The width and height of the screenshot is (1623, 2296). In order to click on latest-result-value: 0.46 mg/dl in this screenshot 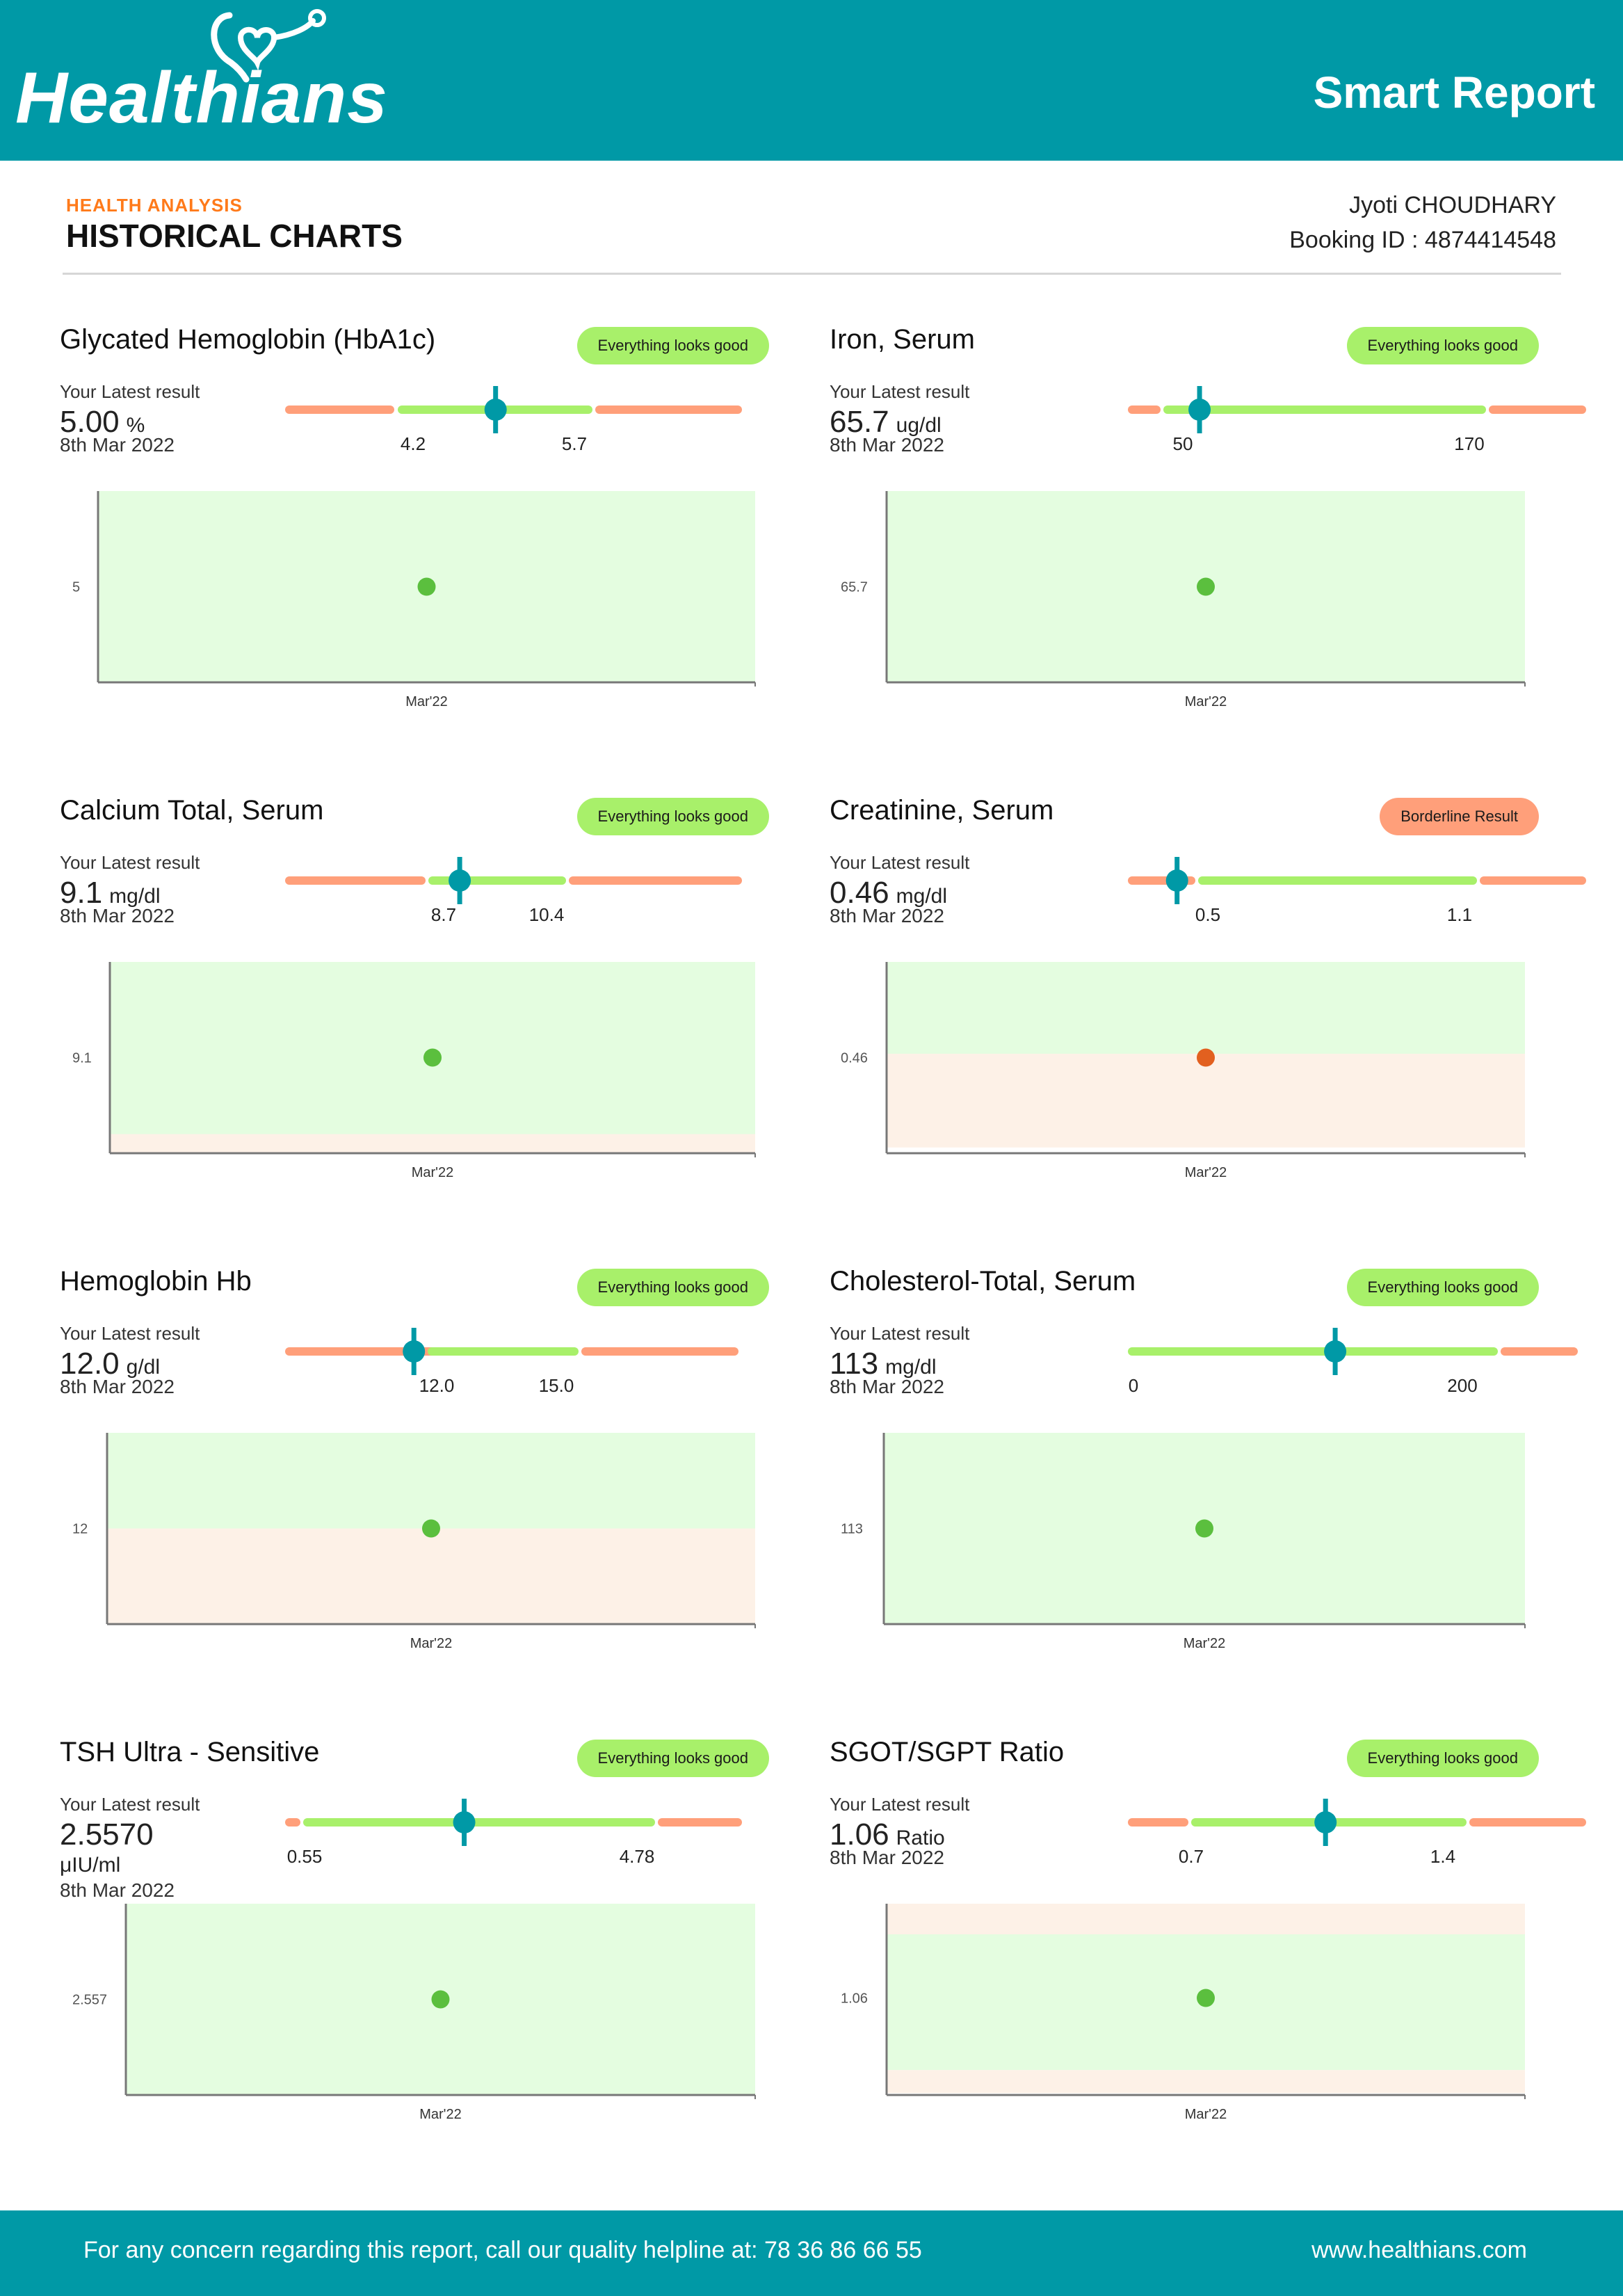, I will do `click(888, 893)`.